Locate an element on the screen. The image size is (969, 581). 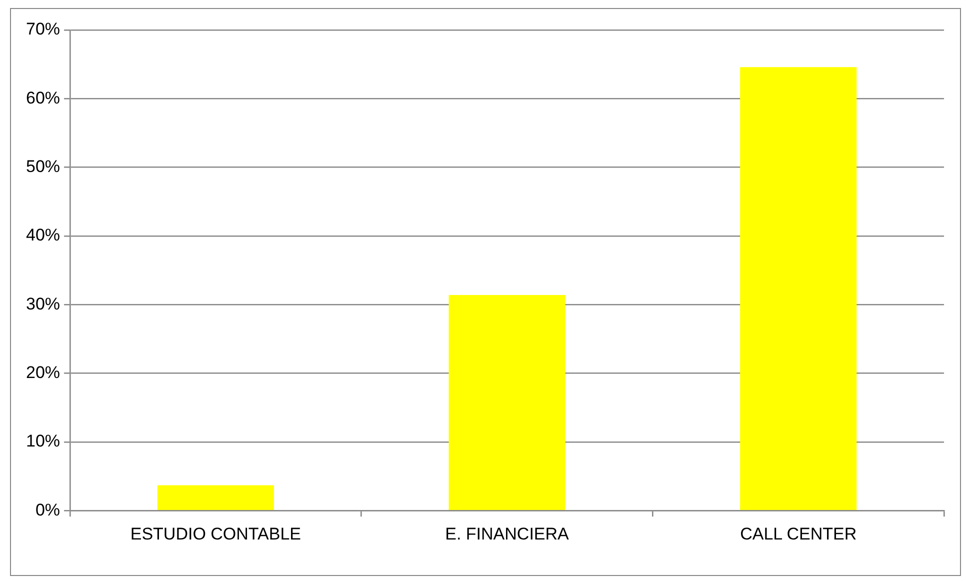
y-tick-label: 10% is located at coordinates (43, 441).